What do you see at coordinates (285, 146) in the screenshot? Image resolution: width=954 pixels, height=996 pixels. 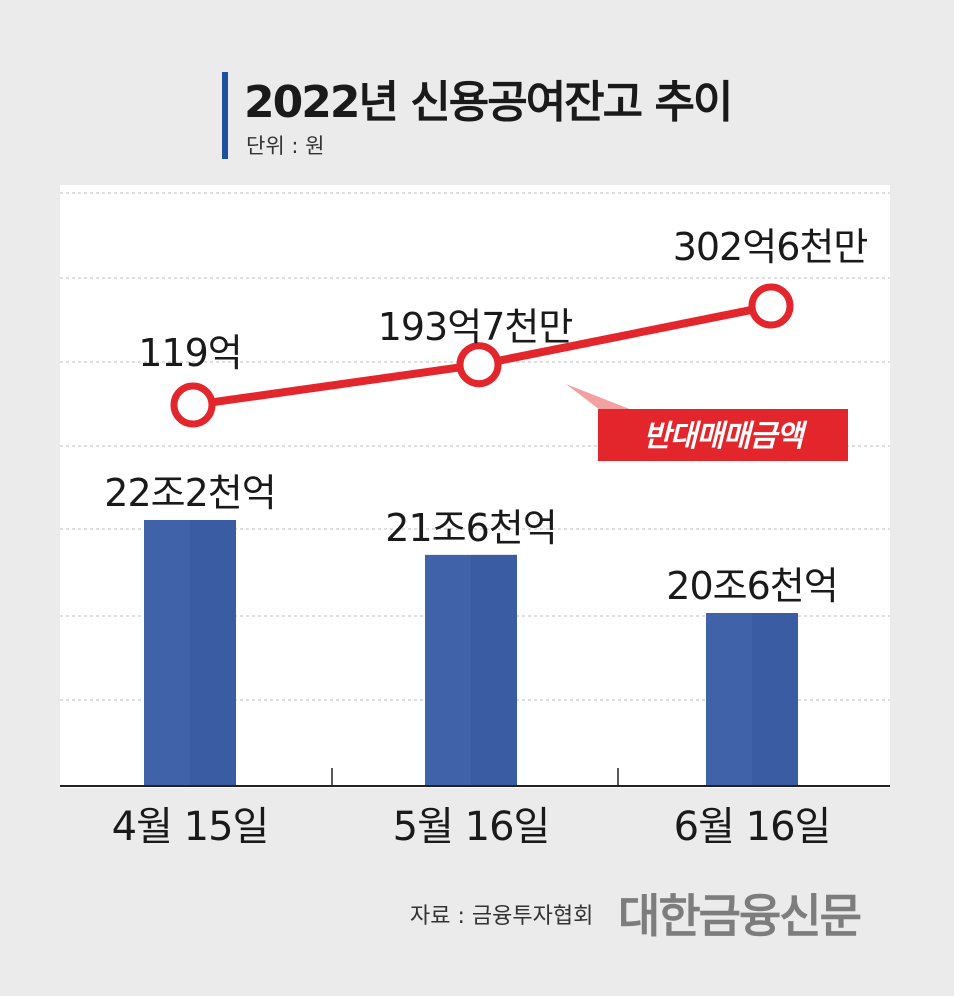 I see `unit-label: 단위 : 원` at bounding box center [285, 146].